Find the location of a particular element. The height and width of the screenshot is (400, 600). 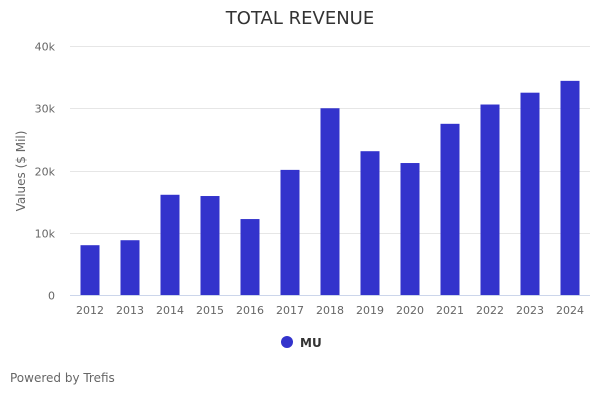

x-tick-label: 2014 is located at coordinates (170, 310).